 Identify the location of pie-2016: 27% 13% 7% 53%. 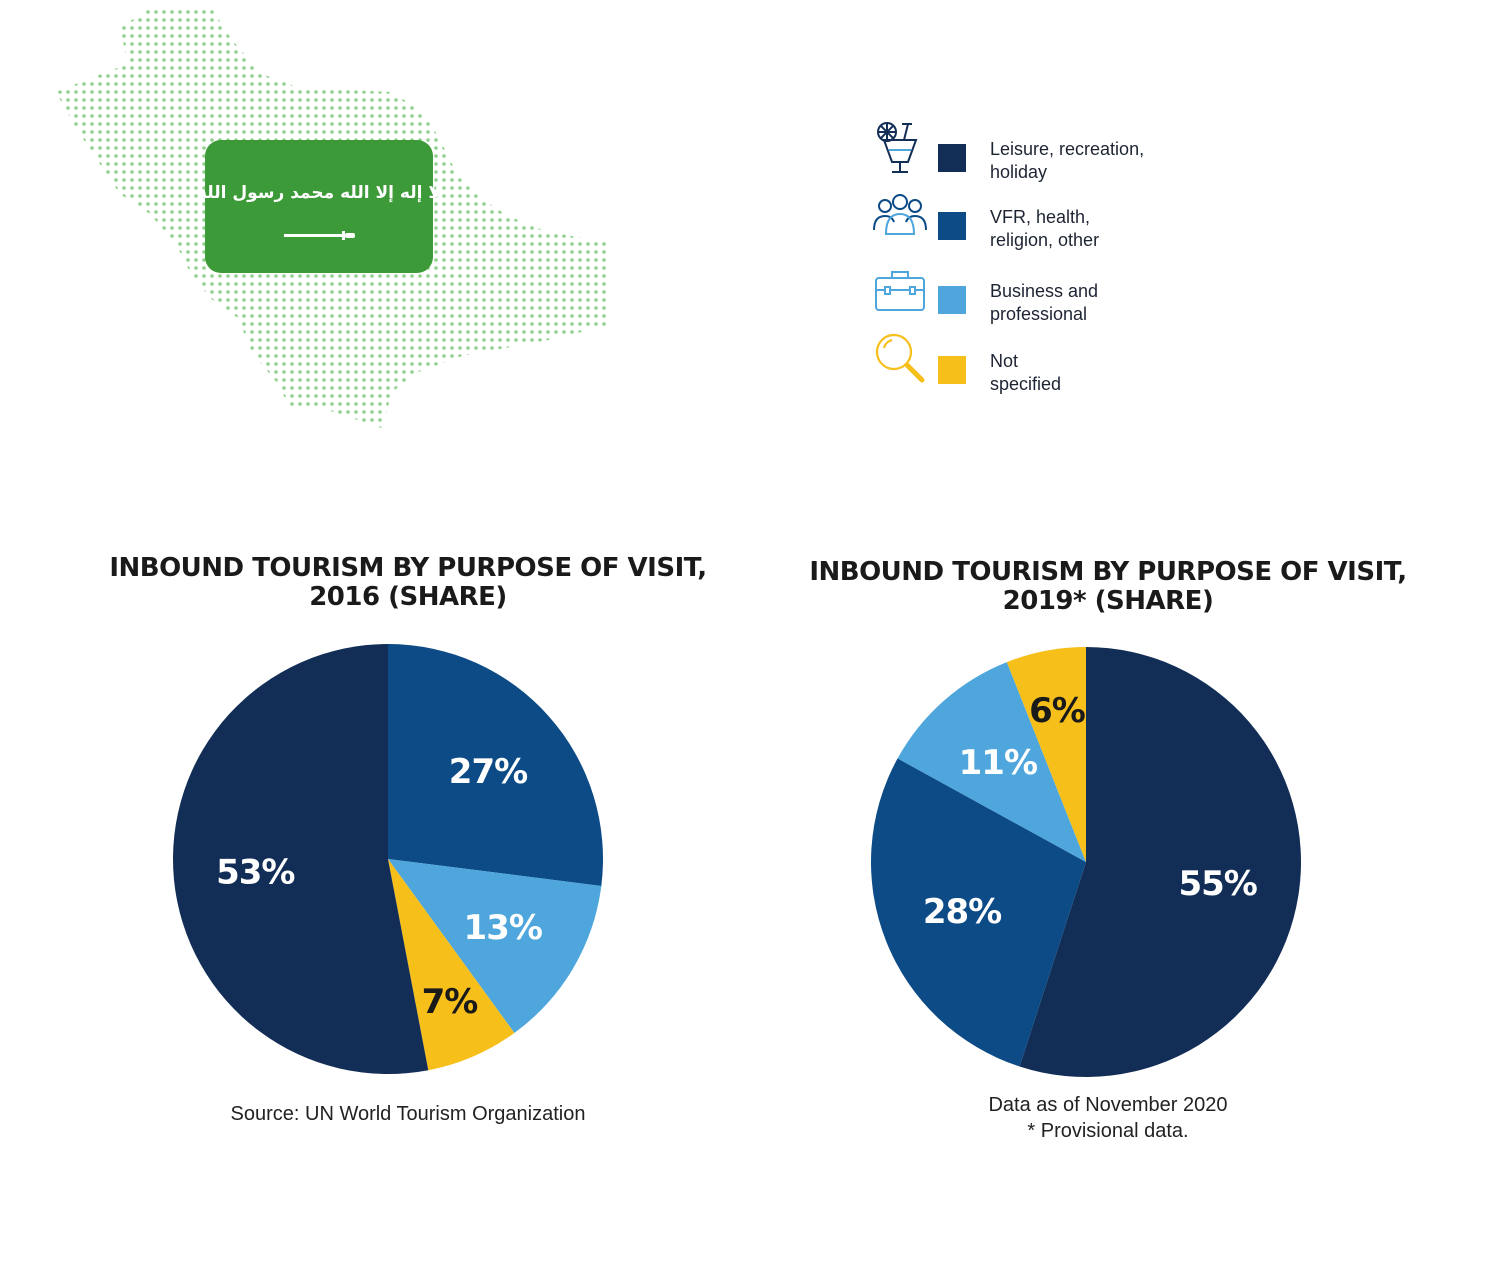
(388, 859).